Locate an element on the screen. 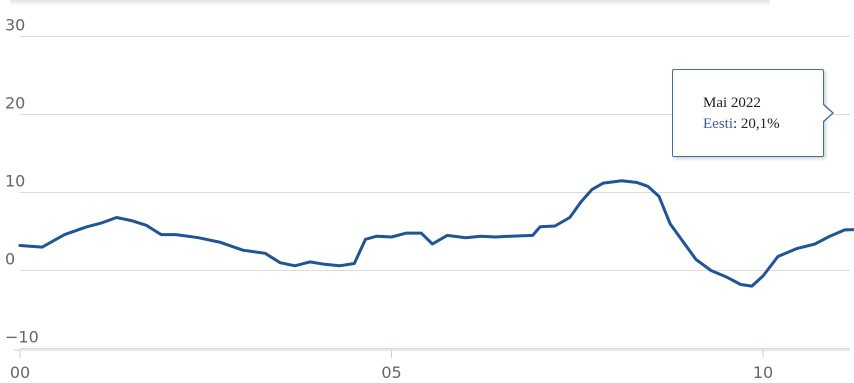 This screenshot has width=854, height=383. y-tick-label: 30 is located at coordinates (15, 25).